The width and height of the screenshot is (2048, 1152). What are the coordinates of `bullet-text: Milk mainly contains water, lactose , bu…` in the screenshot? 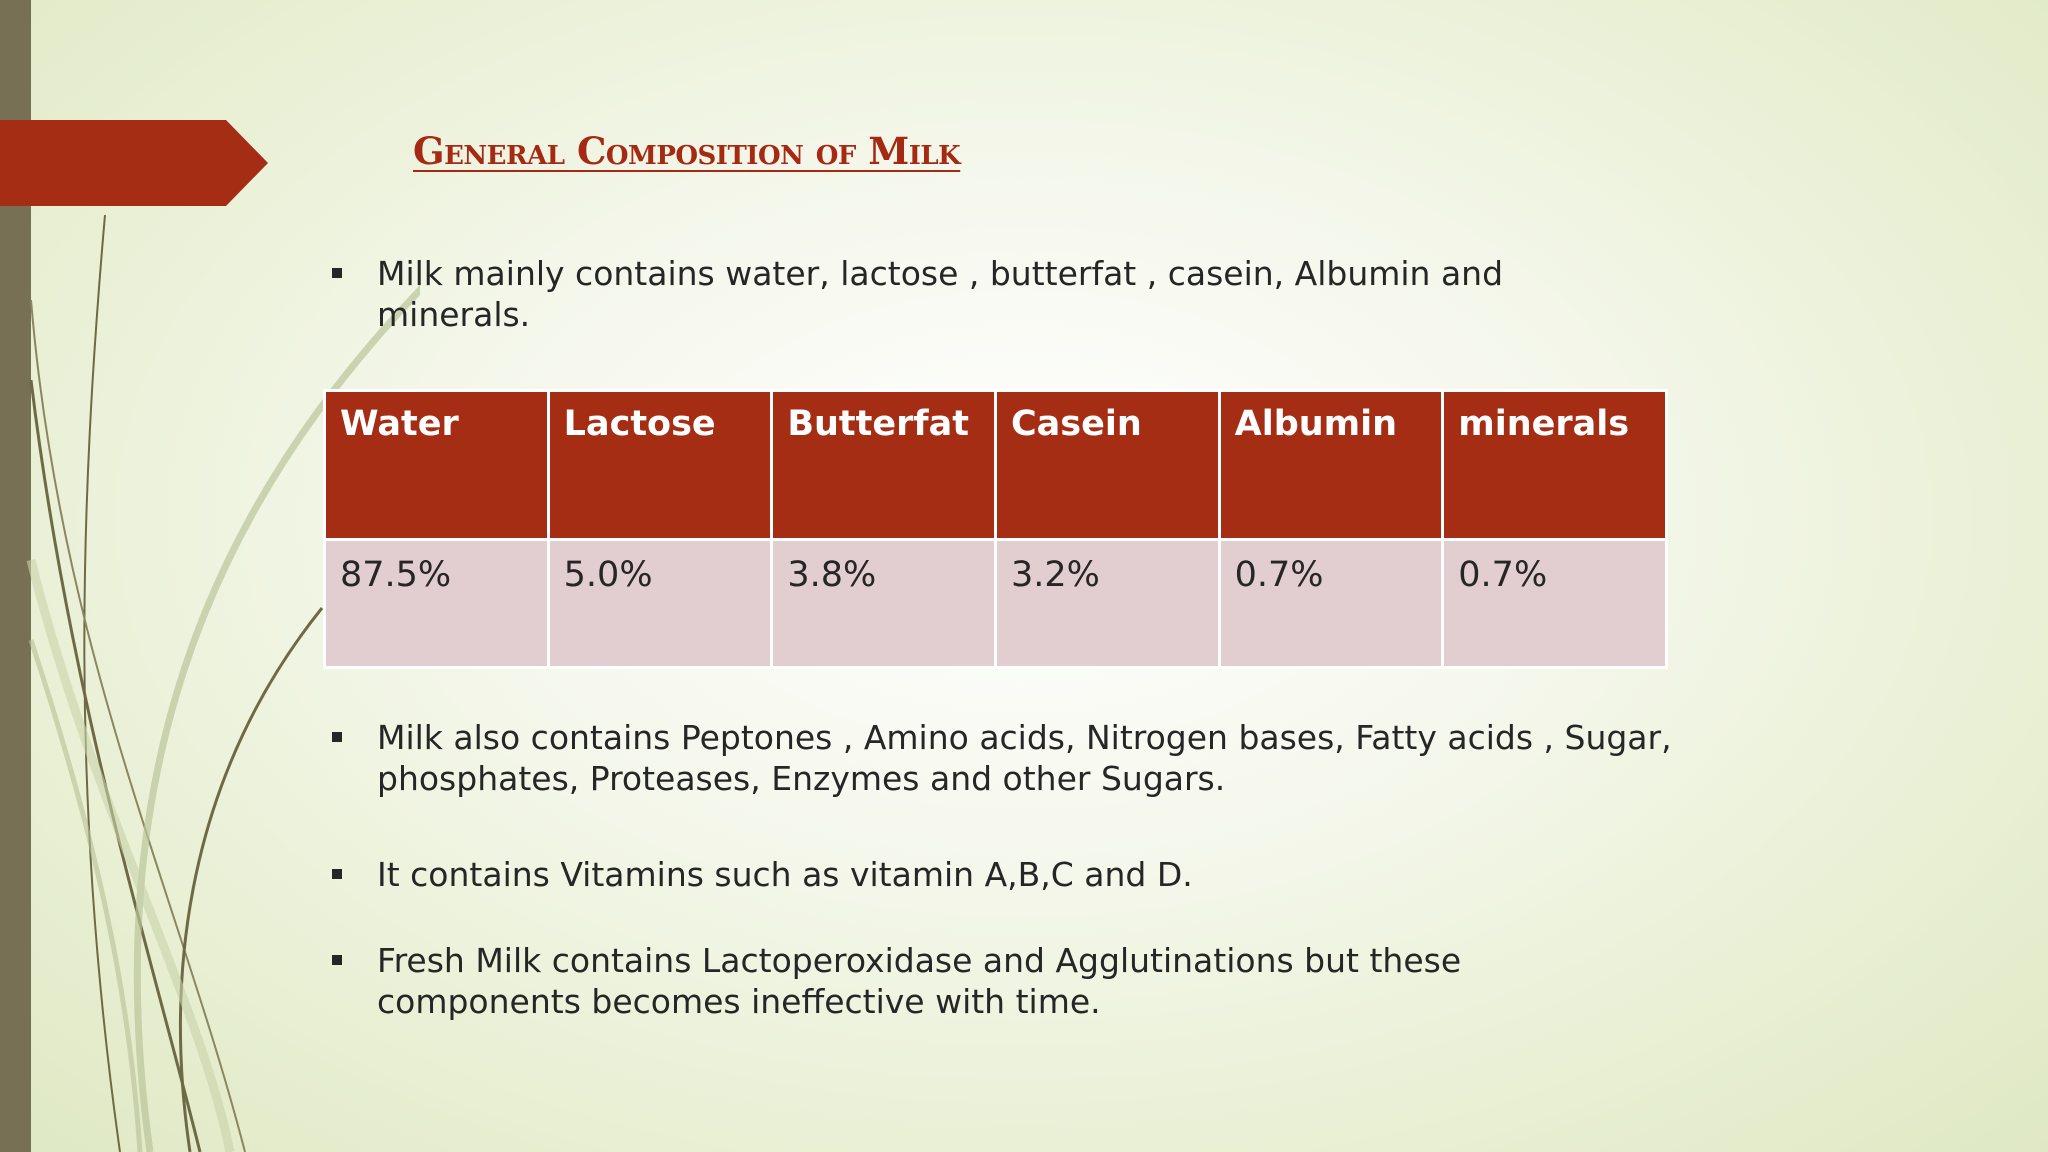 It's located at (940, 294).